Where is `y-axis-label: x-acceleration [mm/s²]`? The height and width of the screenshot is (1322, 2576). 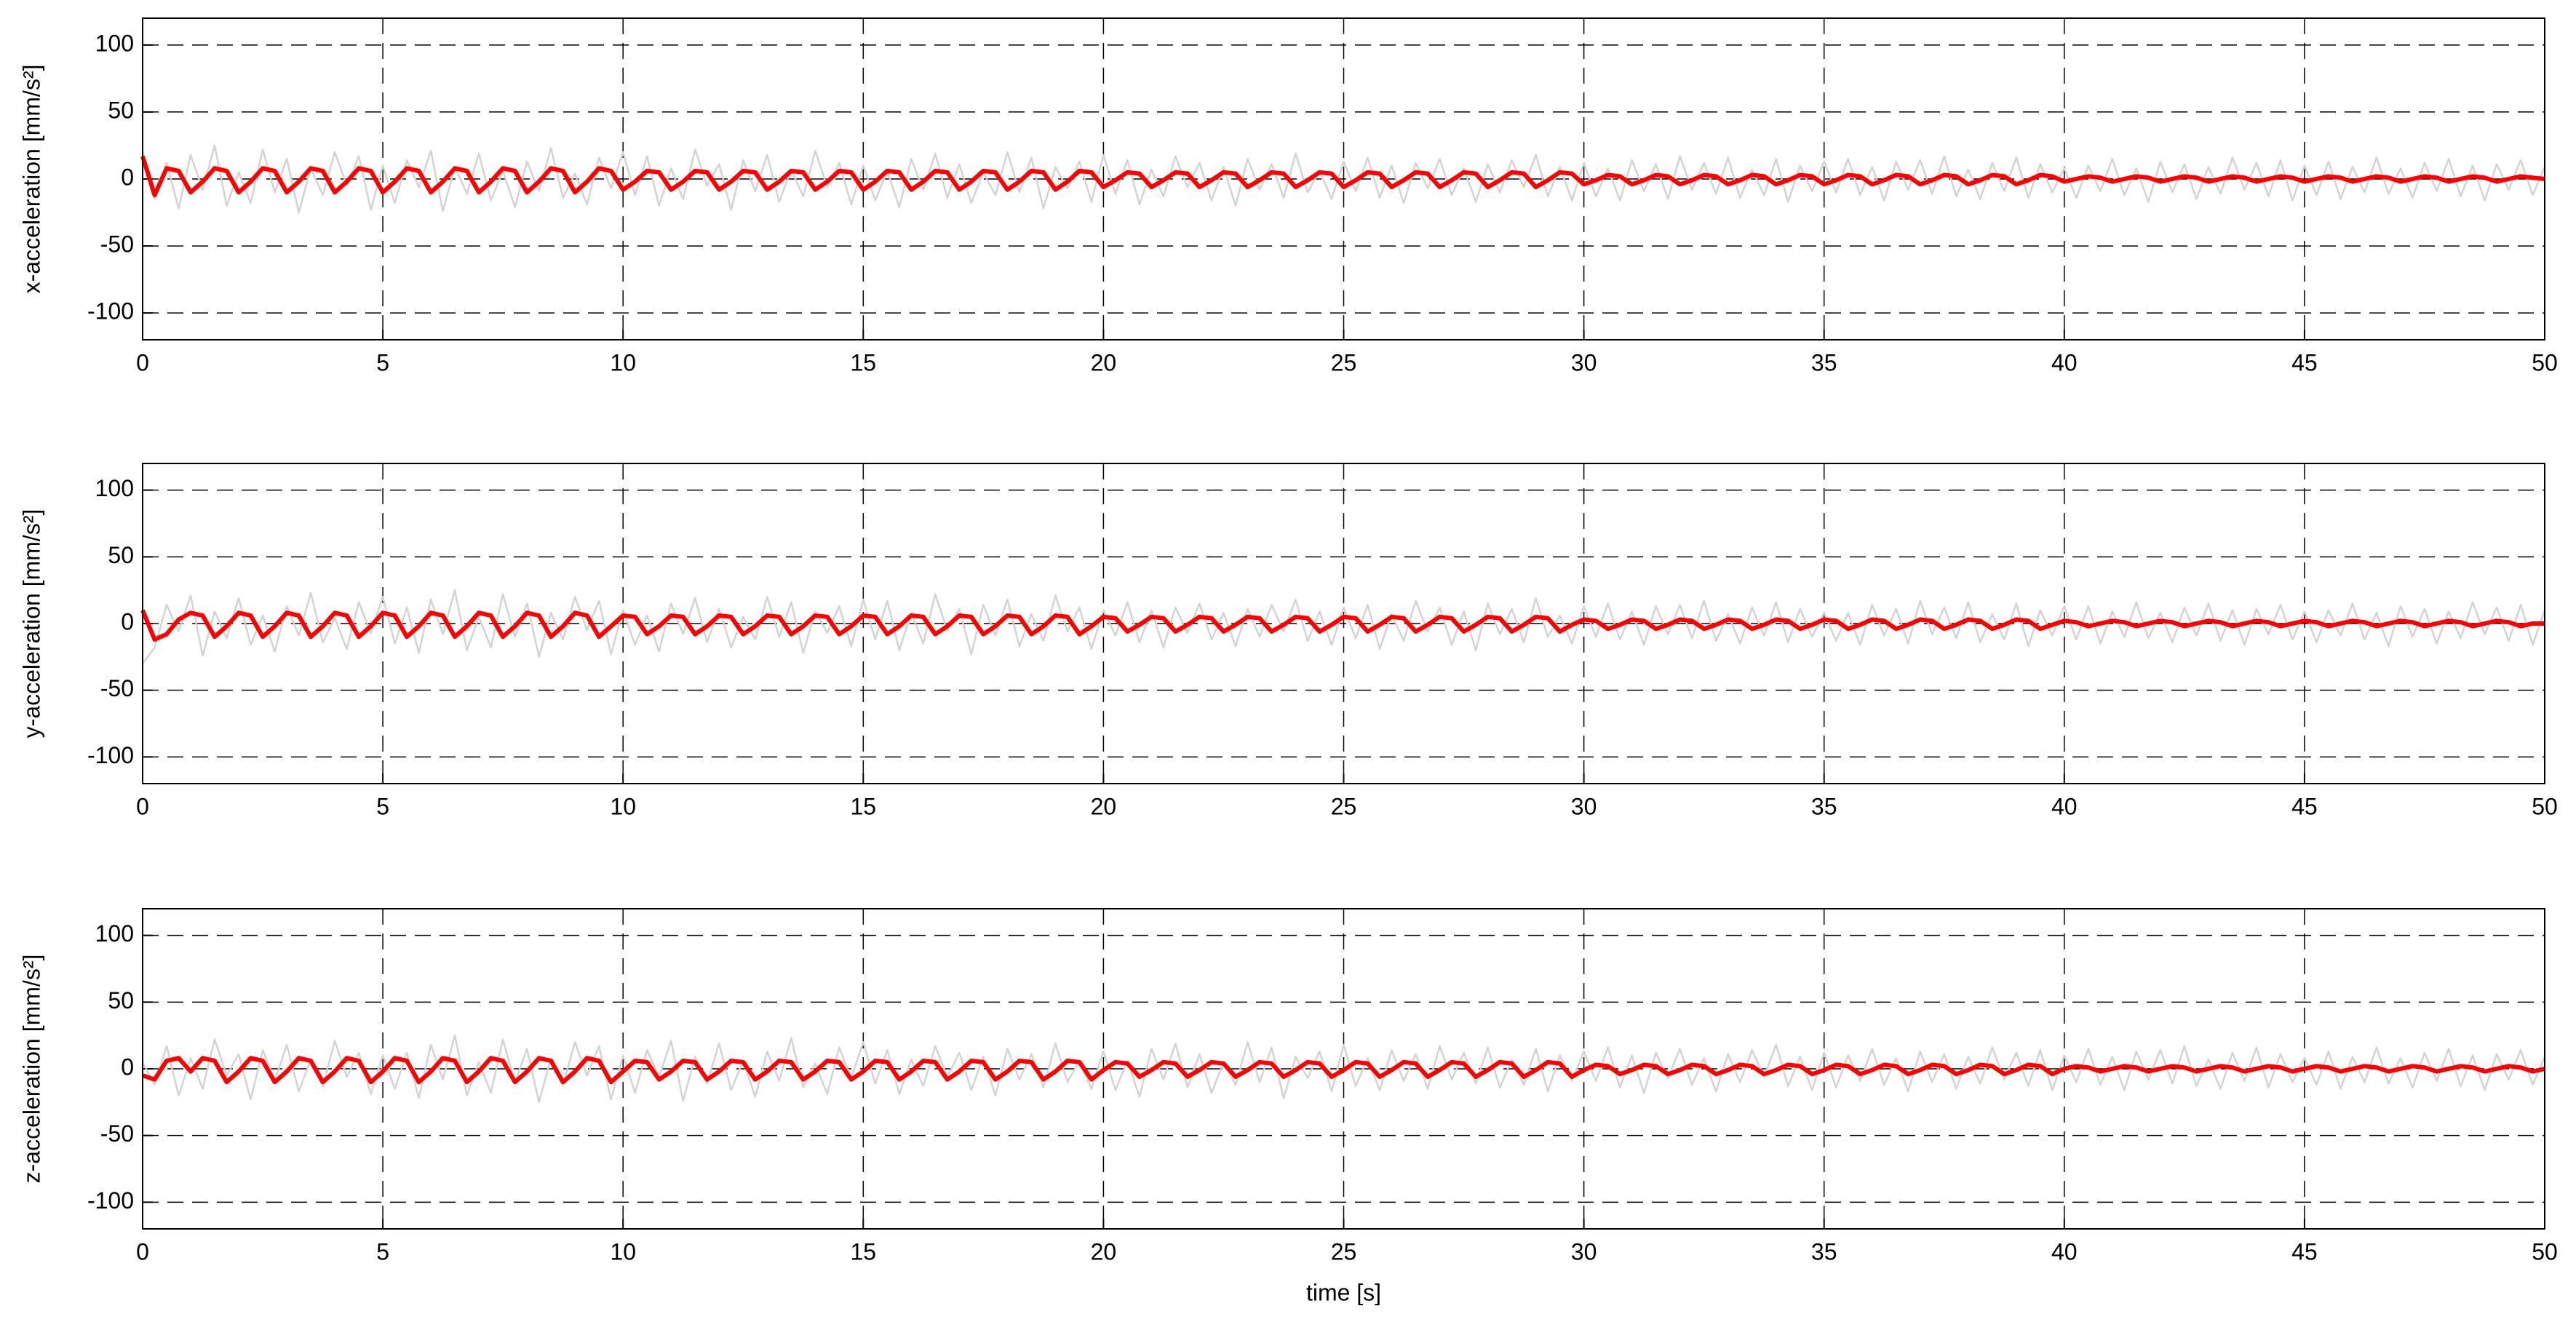
y-axis-label: x-acceleration [mm/s²] is located at coordinates (31, 179).